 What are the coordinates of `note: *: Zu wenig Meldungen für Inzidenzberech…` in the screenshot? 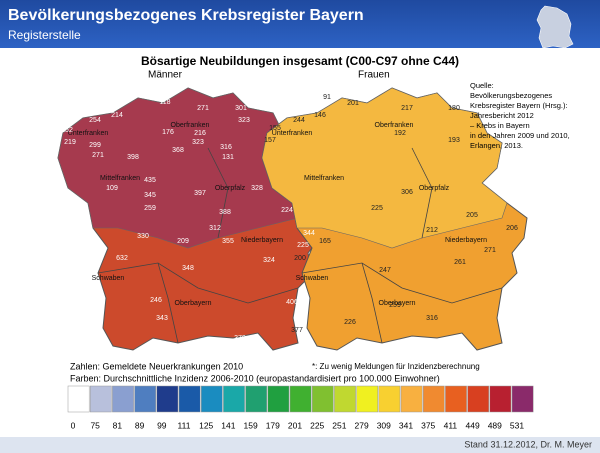 It's located at (396, 366).